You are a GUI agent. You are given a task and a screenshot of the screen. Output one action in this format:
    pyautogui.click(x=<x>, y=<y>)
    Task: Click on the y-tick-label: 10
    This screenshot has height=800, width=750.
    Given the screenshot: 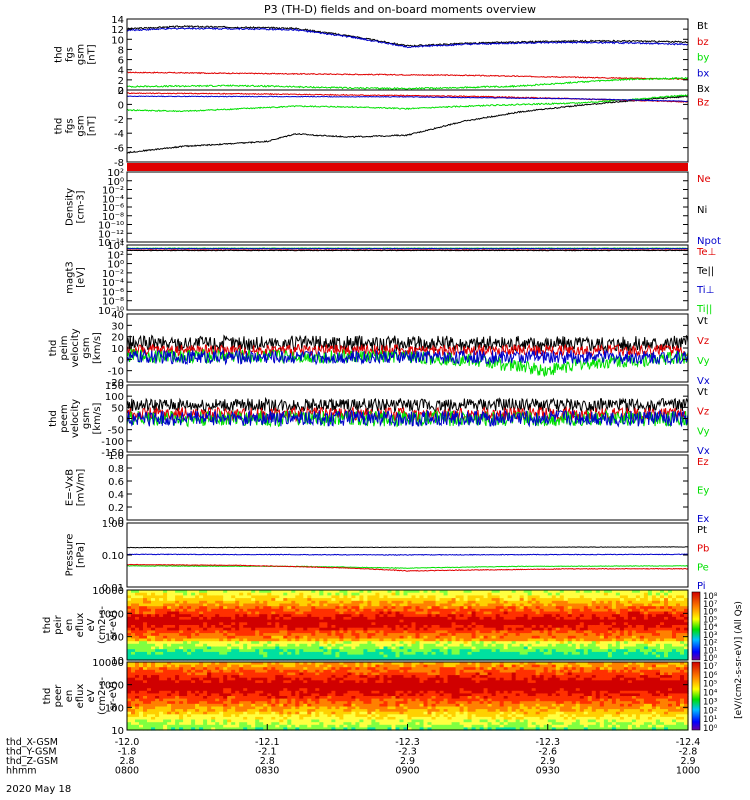 What is the action you would take?
    pyautogui.click(x=117, y=661)
    